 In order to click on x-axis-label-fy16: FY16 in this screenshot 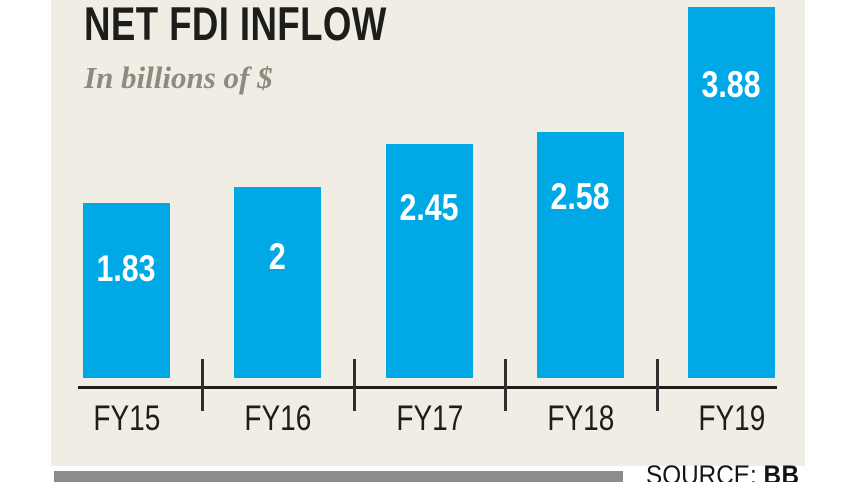, I will do `click(277, 418)`.